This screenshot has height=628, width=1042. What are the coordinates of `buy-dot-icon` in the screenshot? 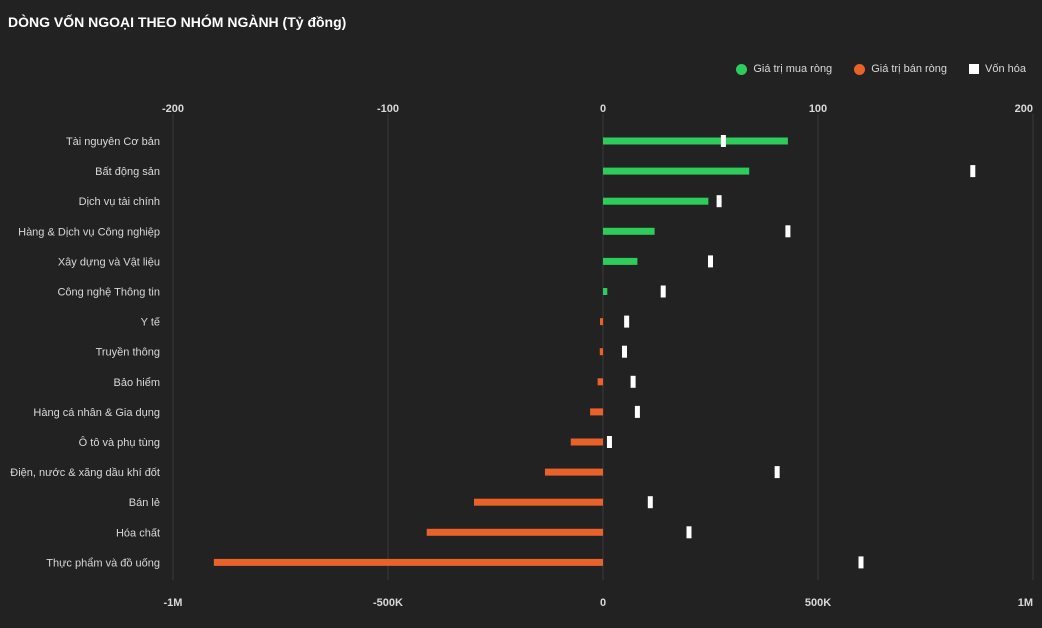 It's located at (742, 69).